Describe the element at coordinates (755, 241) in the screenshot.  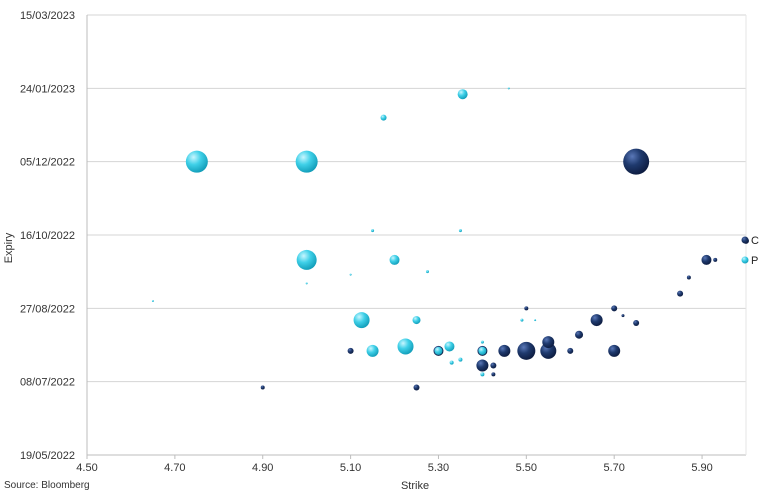
I see `legend-label-C: C` at that location.